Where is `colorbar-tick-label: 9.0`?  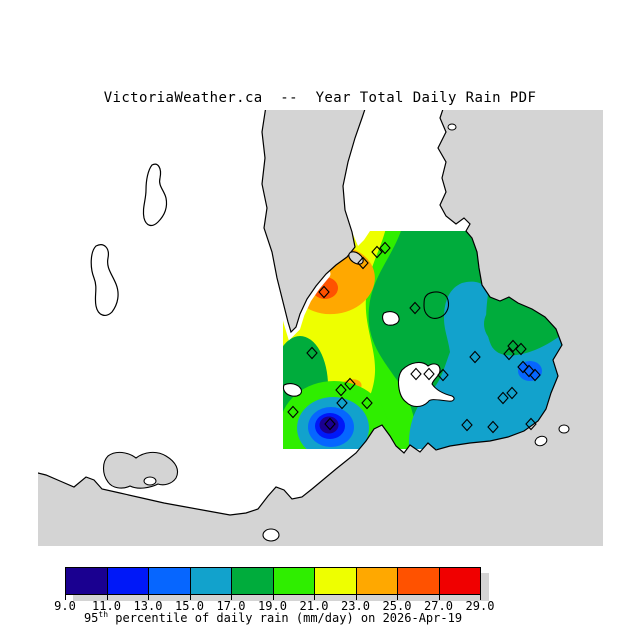 colorbar-tick-label: 9.0 is located at coordinates (65, 606).